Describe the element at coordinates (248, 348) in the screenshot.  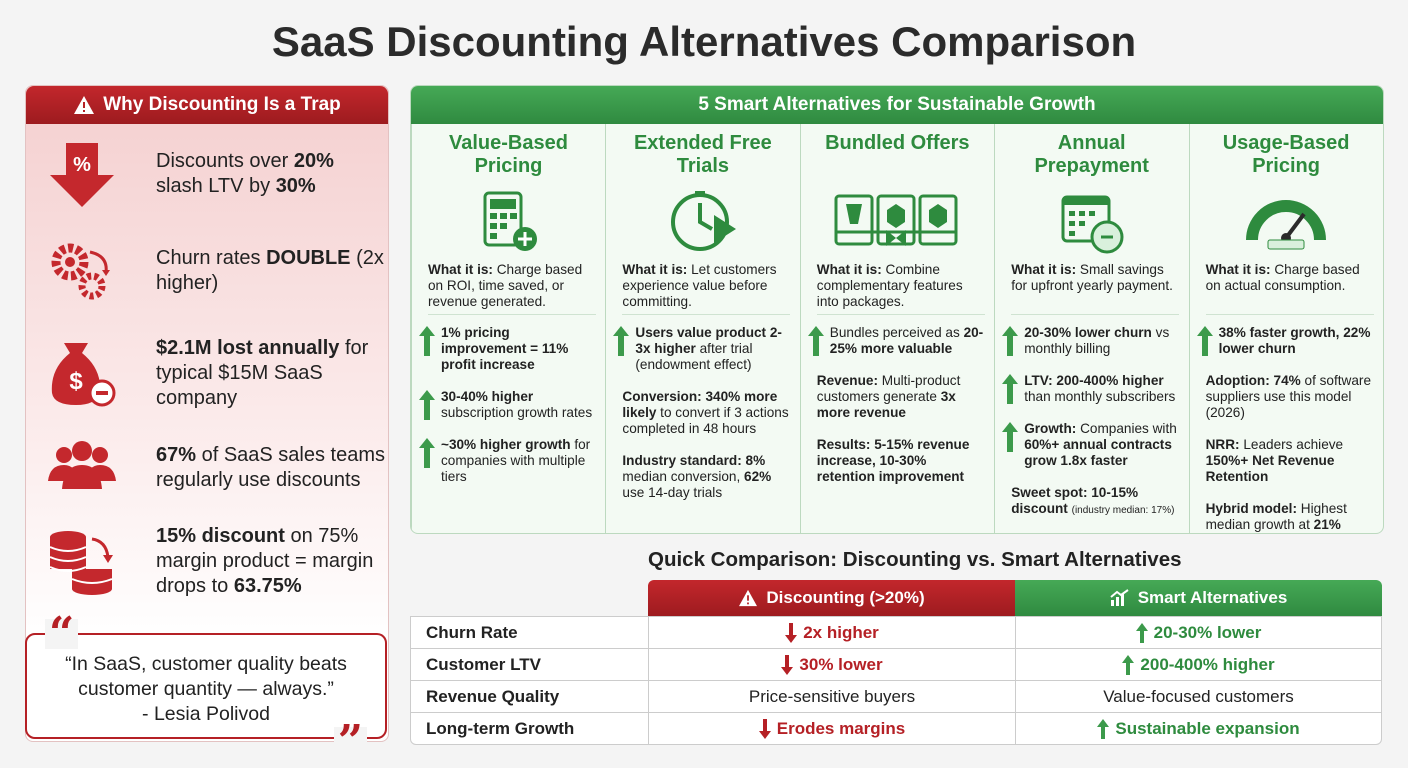
I see `bold-run: $2.1M lost annually` at that location.